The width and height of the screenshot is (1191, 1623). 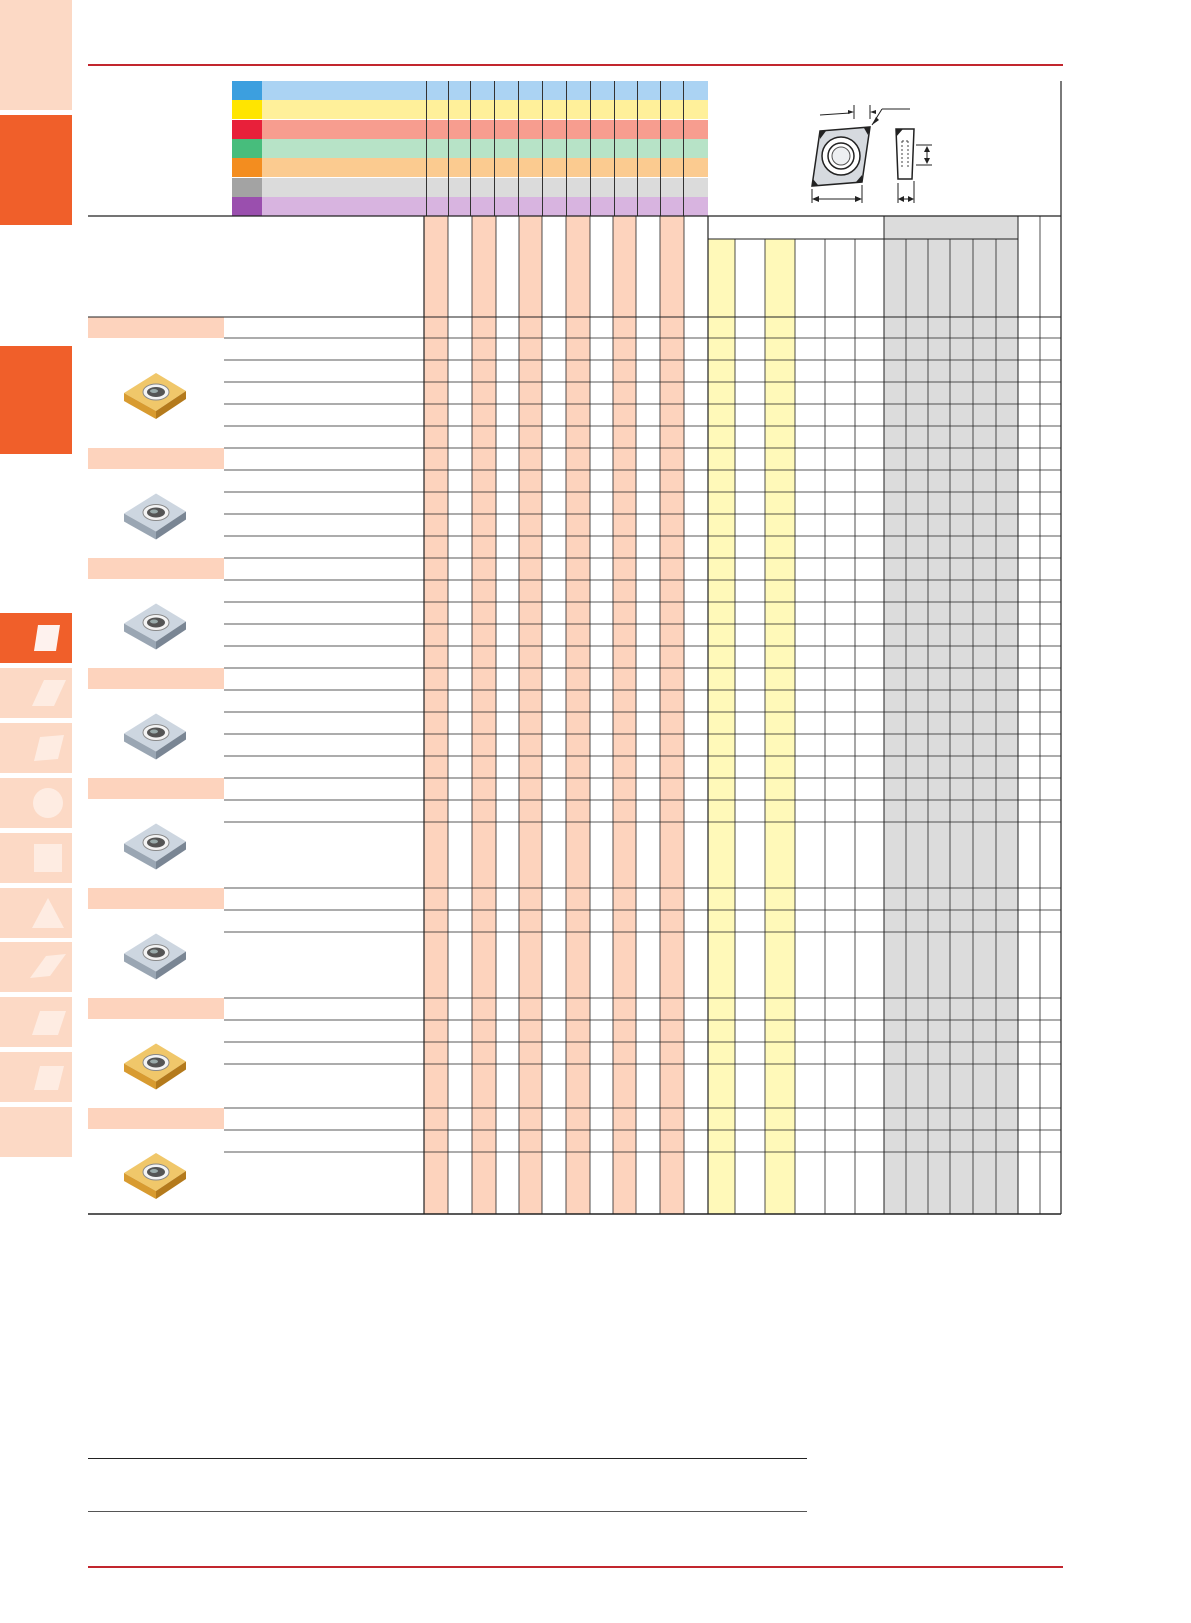 I want to click on pentagon-icon, so click(x=49, y=1078).